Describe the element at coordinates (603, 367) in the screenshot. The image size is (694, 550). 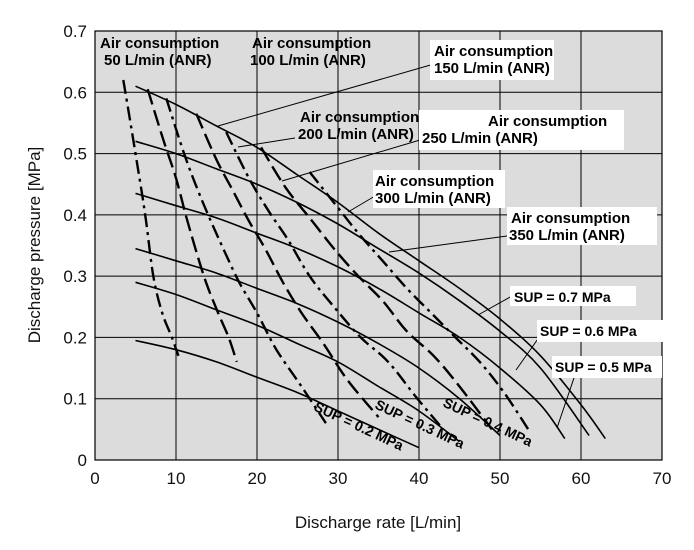
I see `sup05-label: SUP = 0.5 MPa` at that location.